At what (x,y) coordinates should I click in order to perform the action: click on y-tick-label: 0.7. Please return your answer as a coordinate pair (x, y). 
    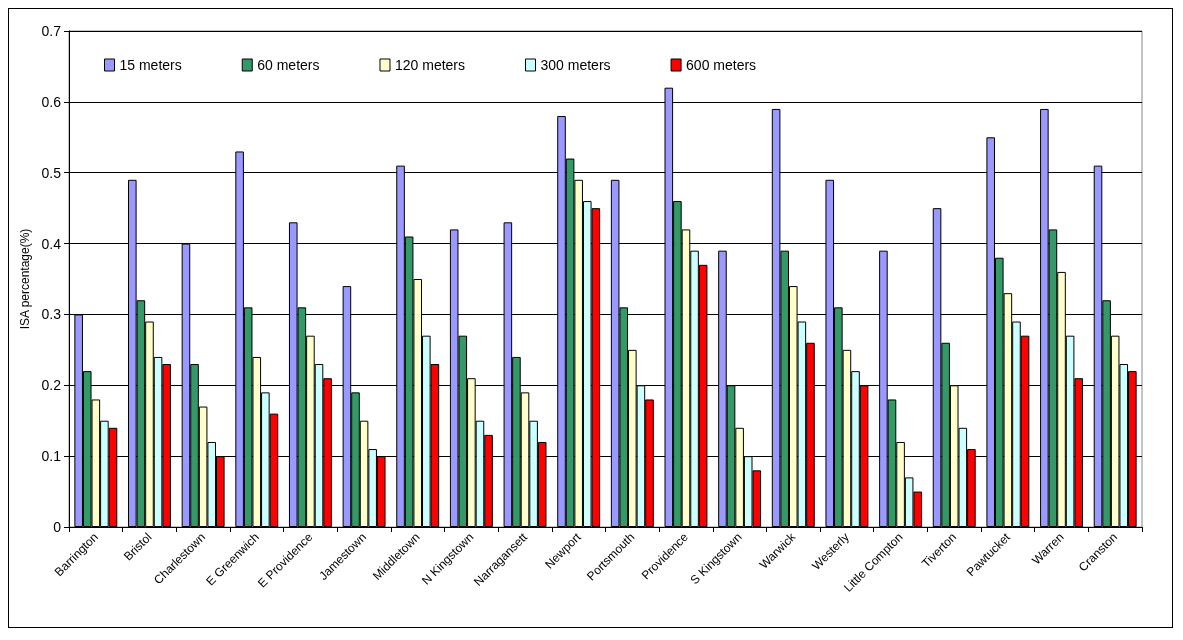
    Looking at the image, I should click on (51, 31).